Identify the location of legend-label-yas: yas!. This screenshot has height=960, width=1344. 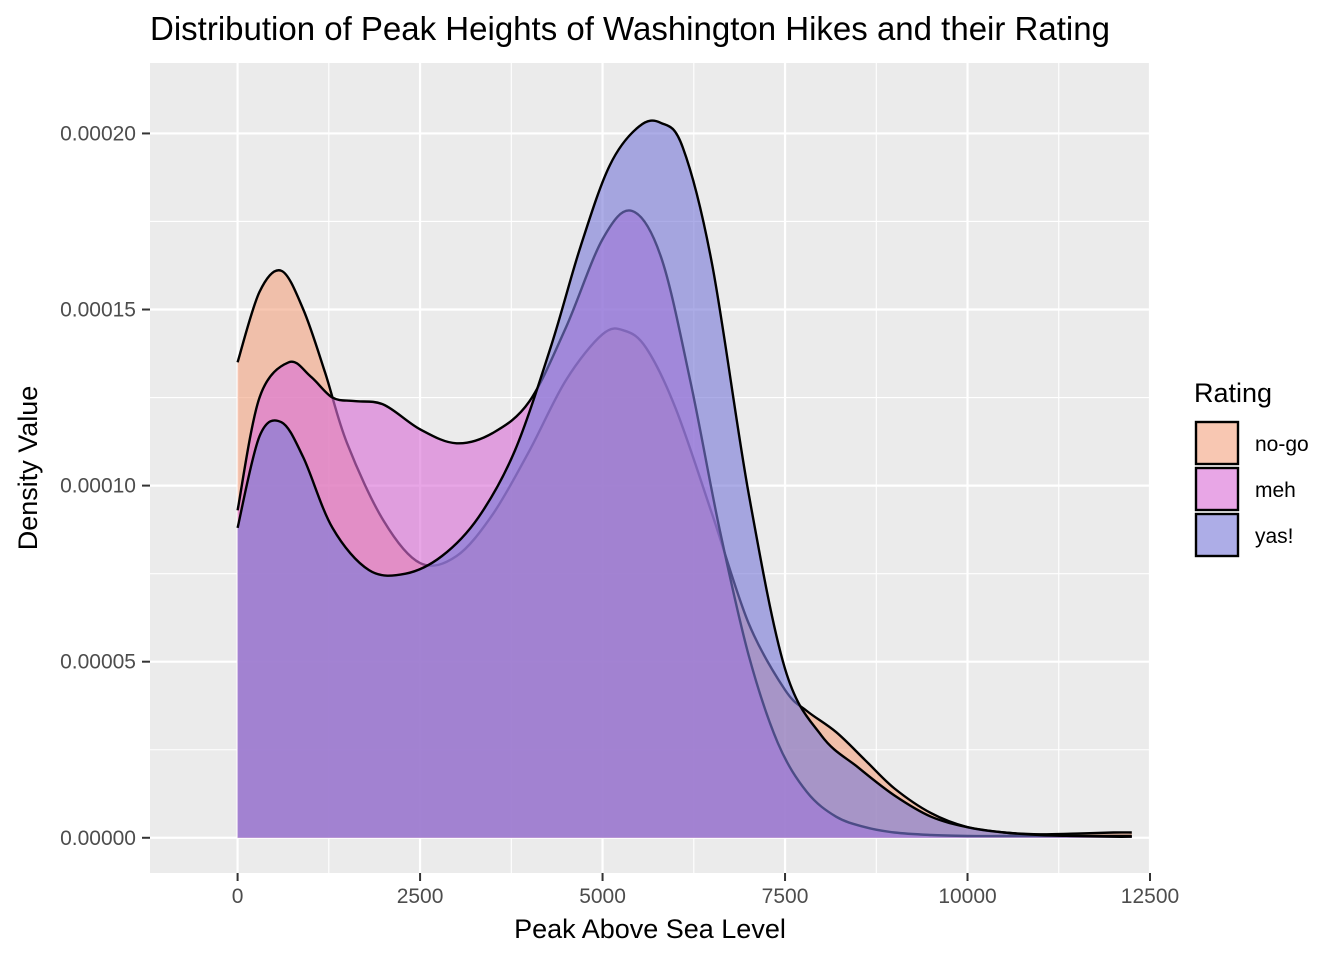
(1274, 536).